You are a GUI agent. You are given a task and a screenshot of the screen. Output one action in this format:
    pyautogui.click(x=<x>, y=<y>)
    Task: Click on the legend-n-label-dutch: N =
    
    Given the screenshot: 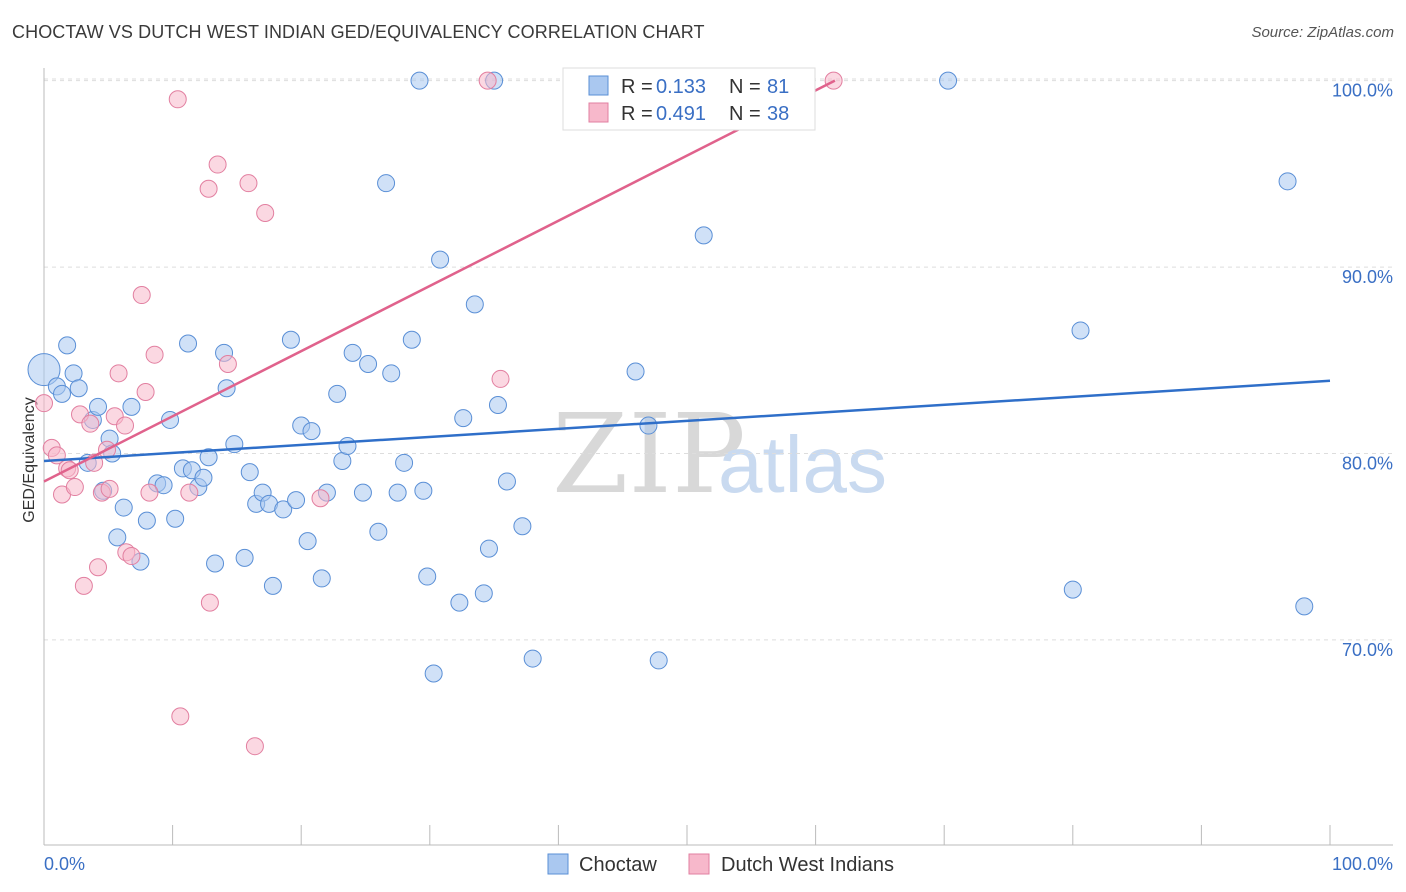 What is the action you would take?
    pyautogui.click(x=745, y=114)
    